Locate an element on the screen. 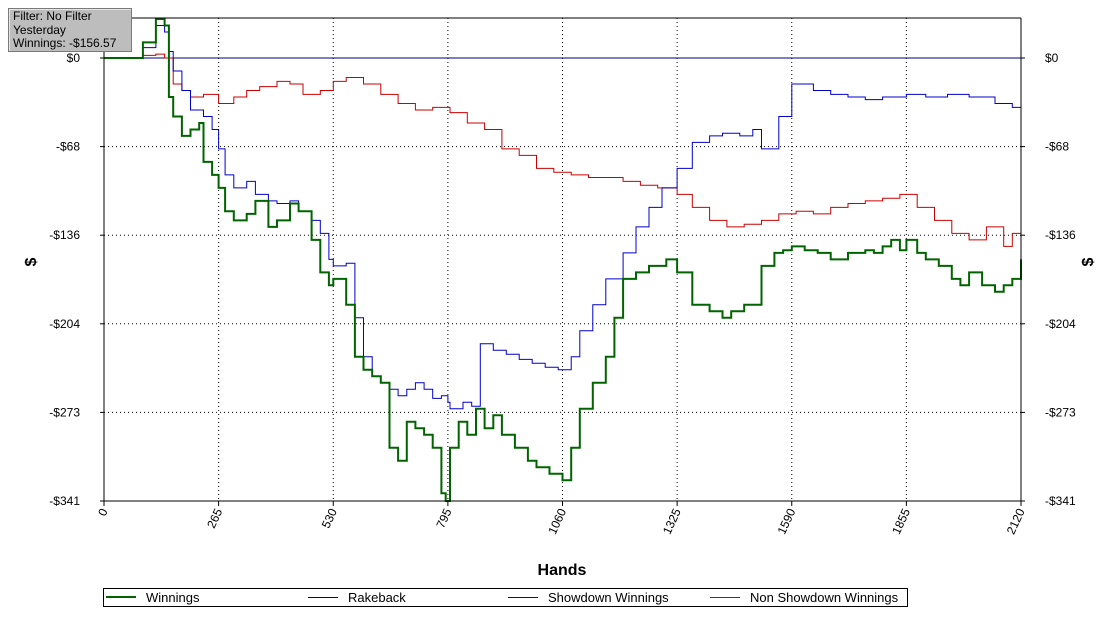 Image resolution: width=1110 pixels, height=618 pixels. legend-label-non-showdown: Non Showdown Winnings is located at coordinates (824, 597).